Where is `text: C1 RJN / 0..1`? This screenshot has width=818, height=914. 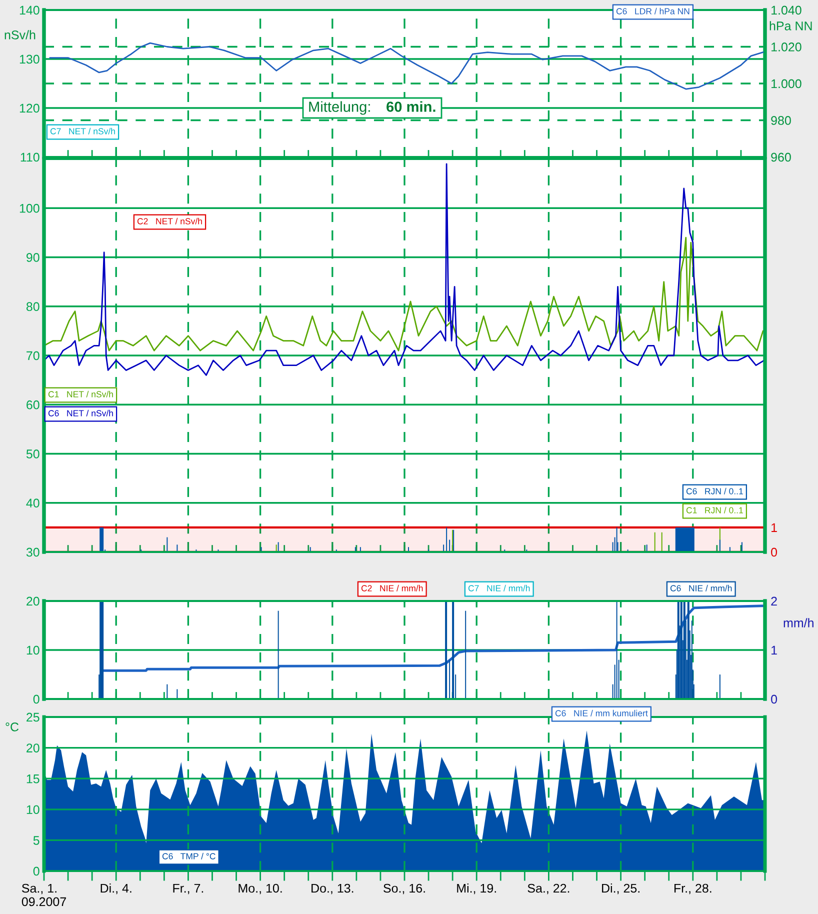 text: C1 RJN / 0..1 is located at coordinates (714, 510).